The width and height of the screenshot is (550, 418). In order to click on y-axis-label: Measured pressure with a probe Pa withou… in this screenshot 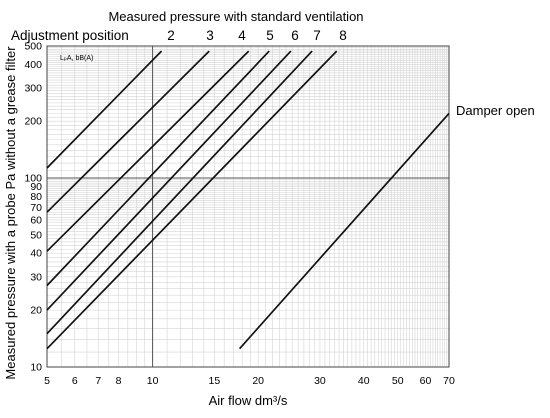, I will do `click(10, 213)`.